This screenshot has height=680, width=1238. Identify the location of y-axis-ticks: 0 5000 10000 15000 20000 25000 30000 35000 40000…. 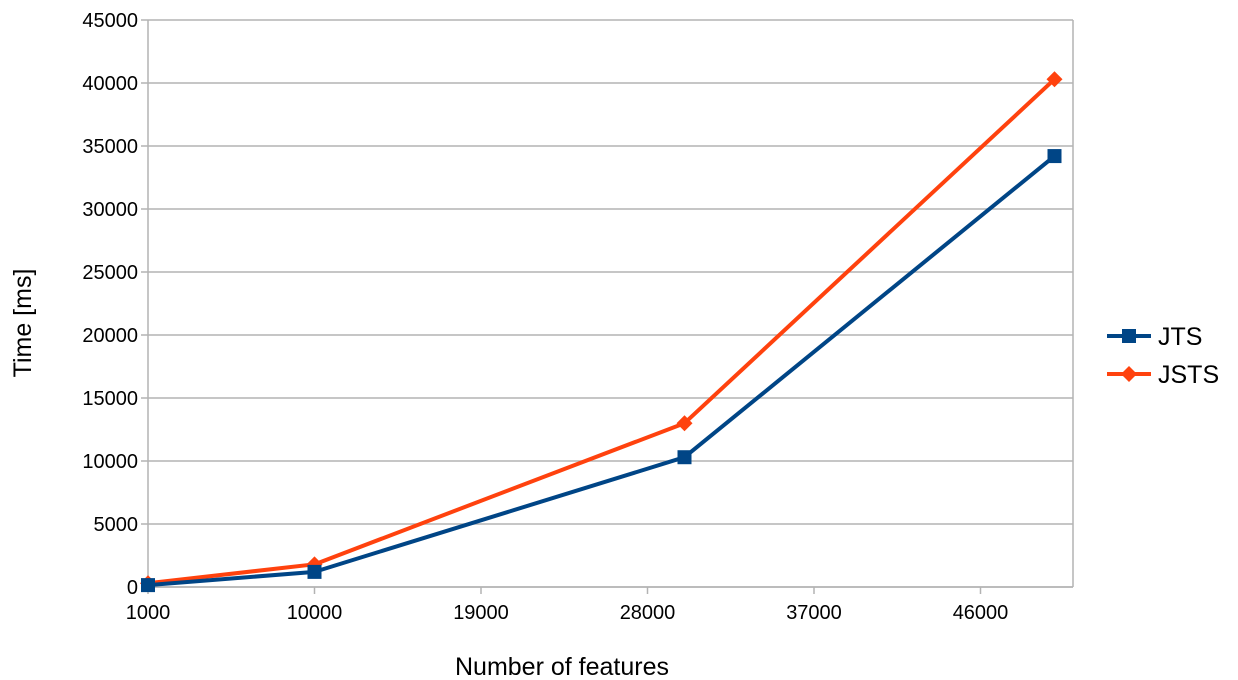
(115, 304).